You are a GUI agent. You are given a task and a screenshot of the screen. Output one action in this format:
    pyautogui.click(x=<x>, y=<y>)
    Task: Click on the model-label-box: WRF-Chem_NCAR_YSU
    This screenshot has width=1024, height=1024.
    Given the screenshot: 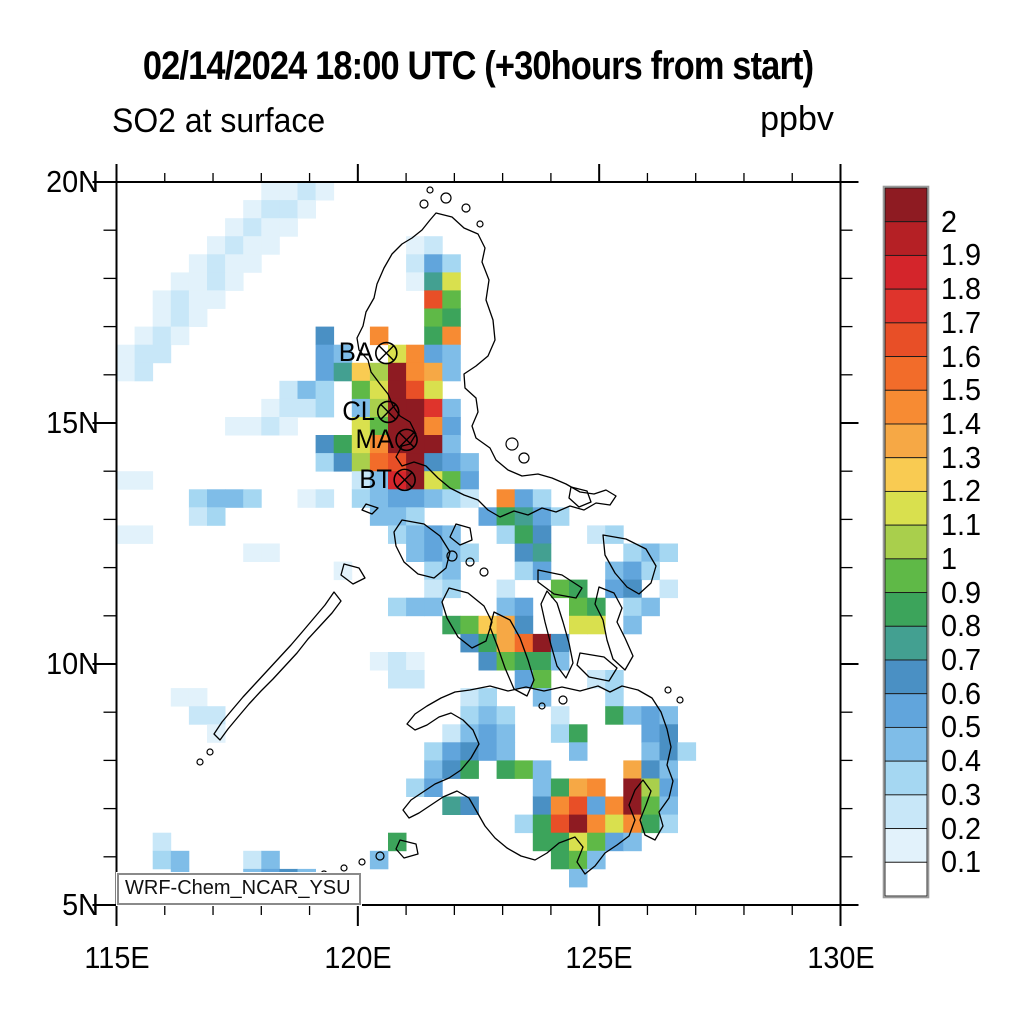 What is the action you would take?
    pyautogui.click(x=239, y=889)
    